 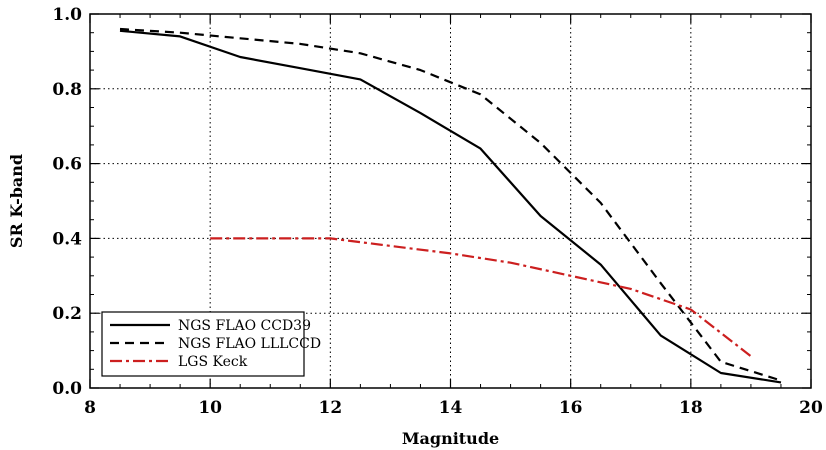 I want to click on legend-box, so click(x=203, y=344).